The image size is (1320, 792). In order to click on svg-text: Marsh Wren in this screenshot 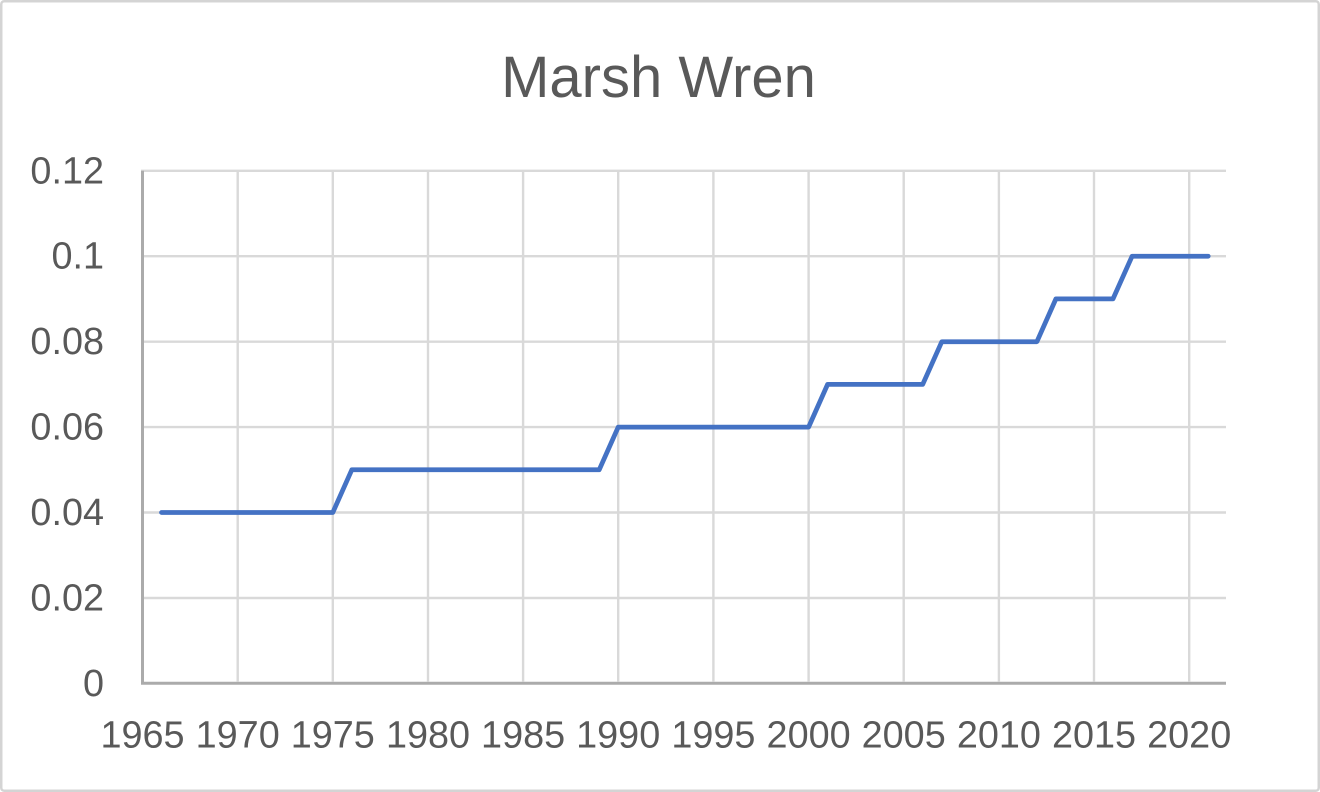, I will do `click(658, 77)`.